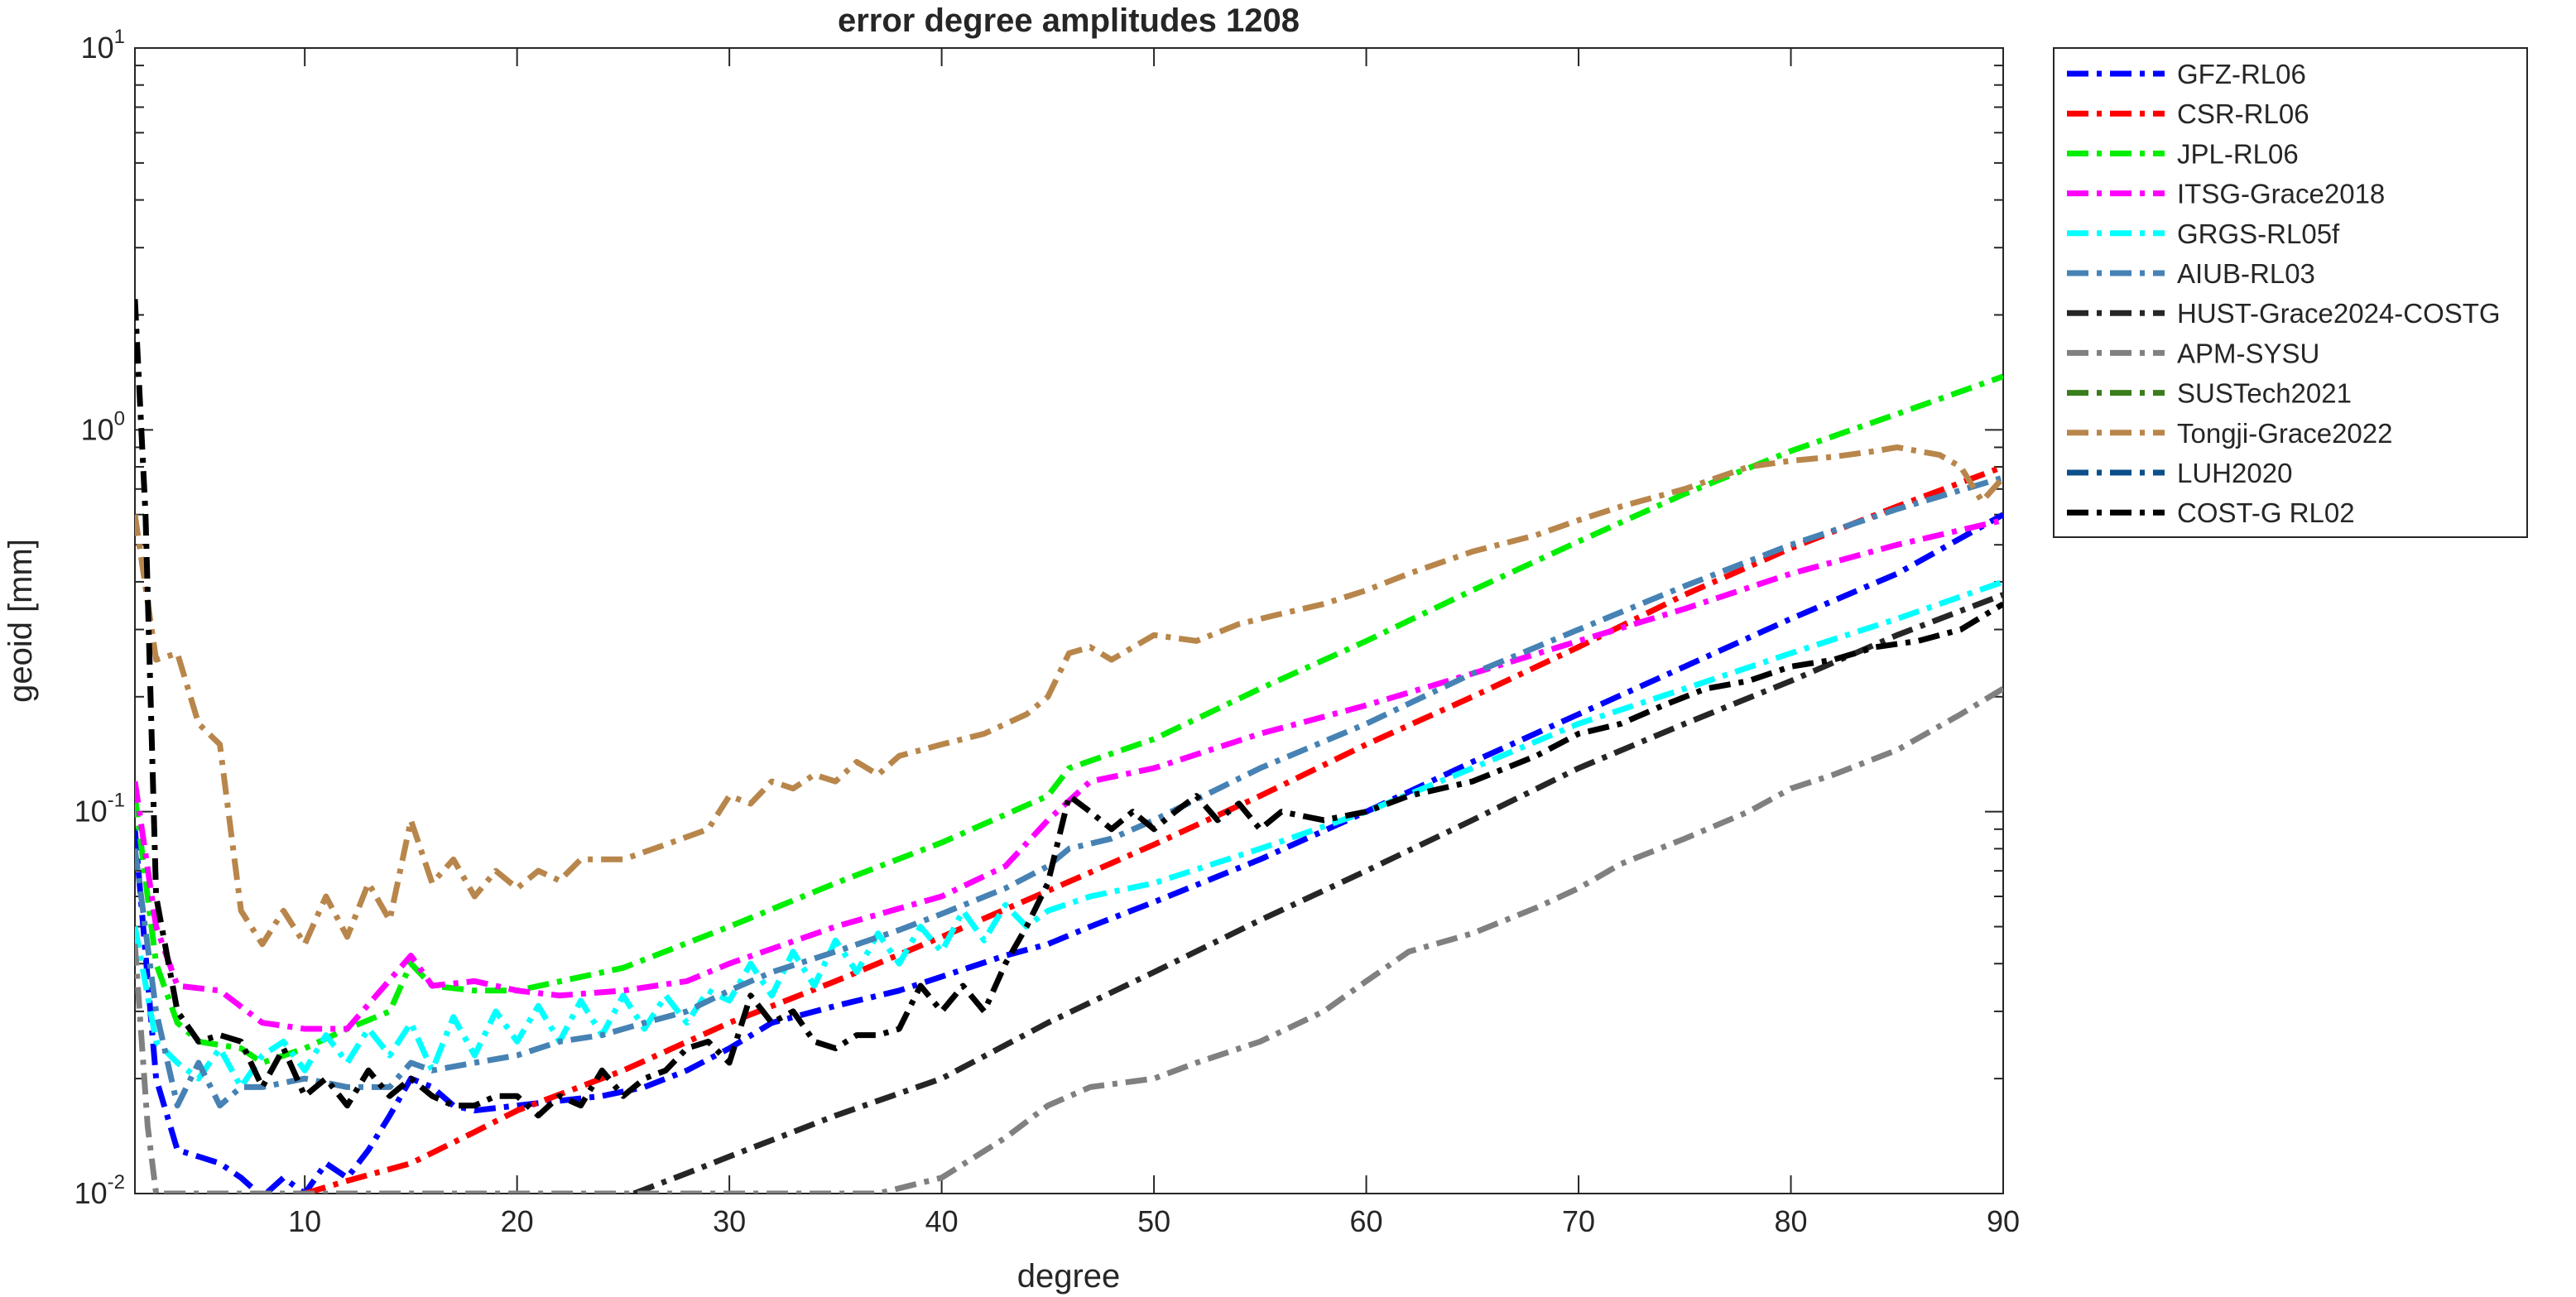 Image resolution: width=2576 pixels, height=1297 pixels. I want to click on legend-label: GRGS-RL05f, so click(2258, 234).